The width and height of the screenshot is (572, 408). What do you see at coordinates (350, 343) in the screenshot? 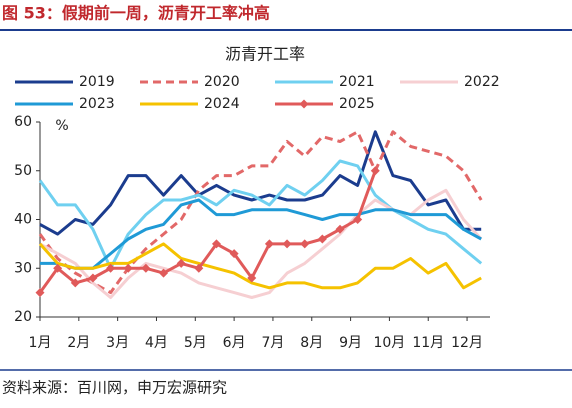
I see `x-tick-label: 9月` at bounding box center [350, 343].